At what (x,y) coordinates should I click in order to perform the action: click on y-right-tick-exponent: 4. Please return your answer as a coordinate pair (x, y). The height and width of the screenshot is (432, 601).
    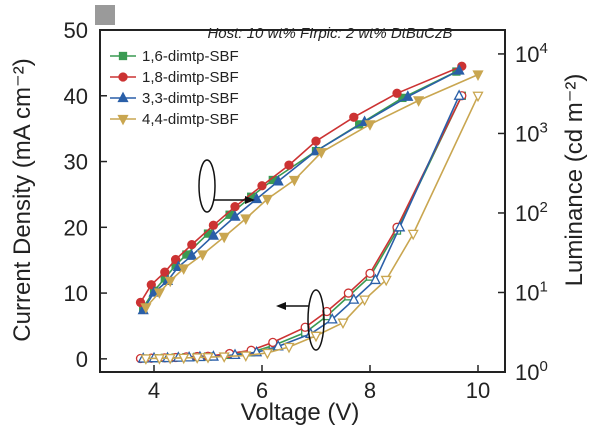
    Looking at the image, I should click on (543, 48).